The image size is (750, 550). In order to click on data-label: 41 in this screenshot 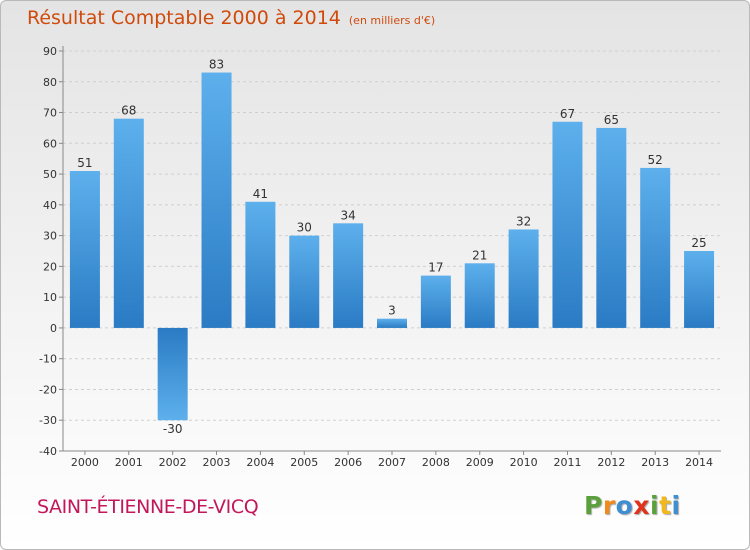, I will do `click(260, 194)`.